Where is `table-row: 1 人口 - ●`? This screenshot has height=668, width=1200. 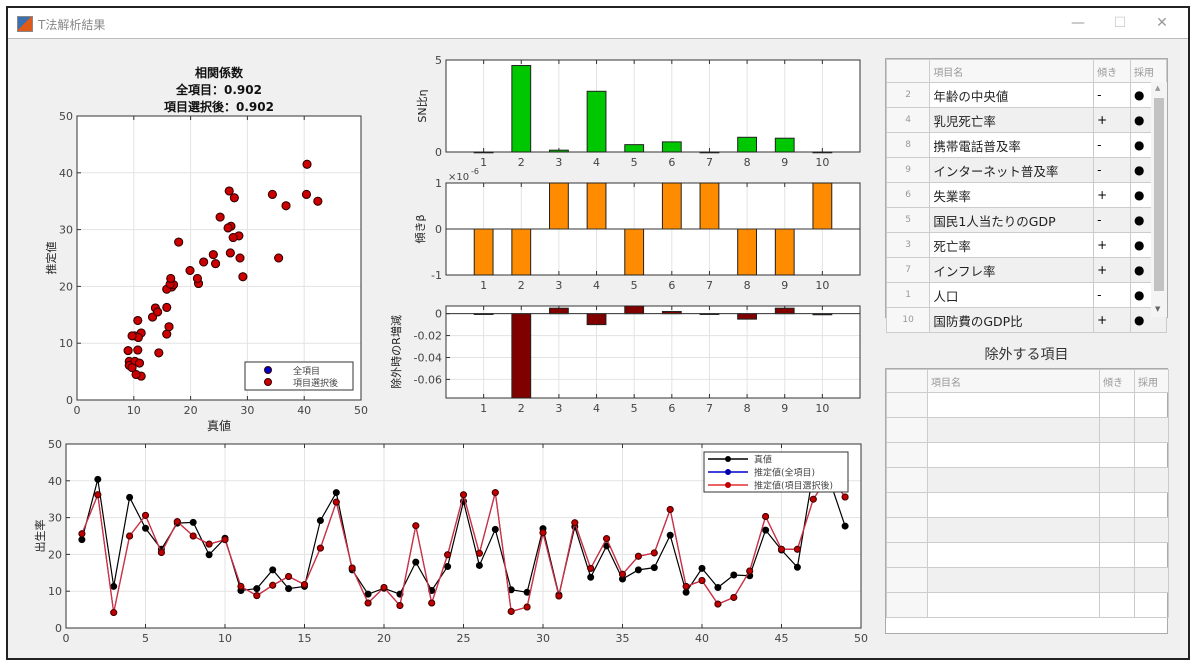 table-row: 1 人口 - ● is located at coordinates (1026, 295).